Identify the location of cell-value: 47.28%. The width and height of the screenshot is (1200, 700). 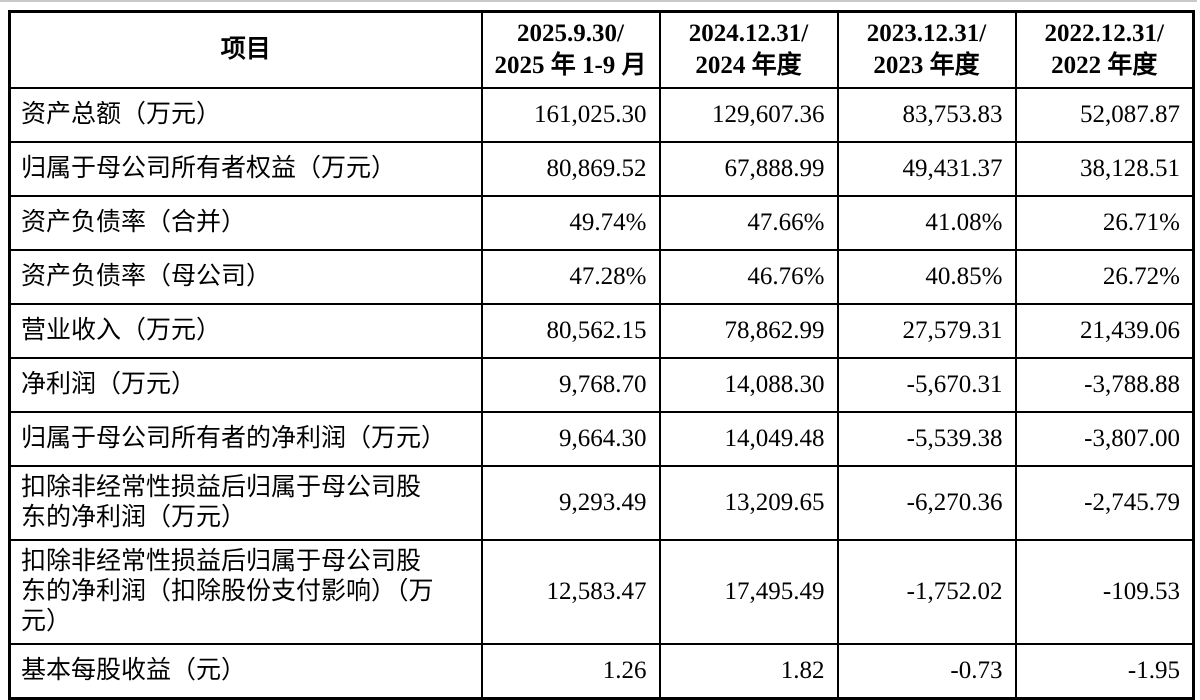
(570, 277).